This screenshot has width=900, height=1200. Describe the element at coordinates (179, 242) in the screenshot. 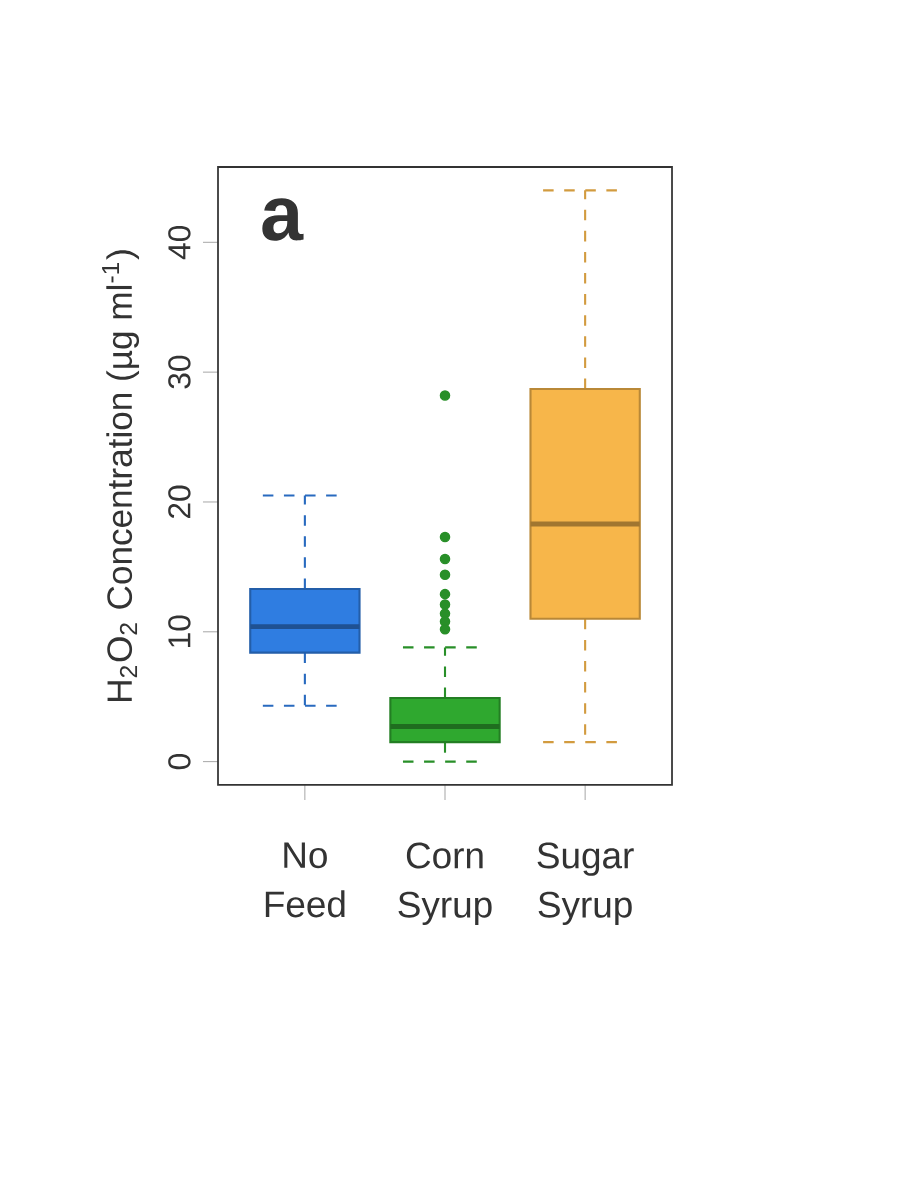

I see `y-tick-label: 40` at that location.